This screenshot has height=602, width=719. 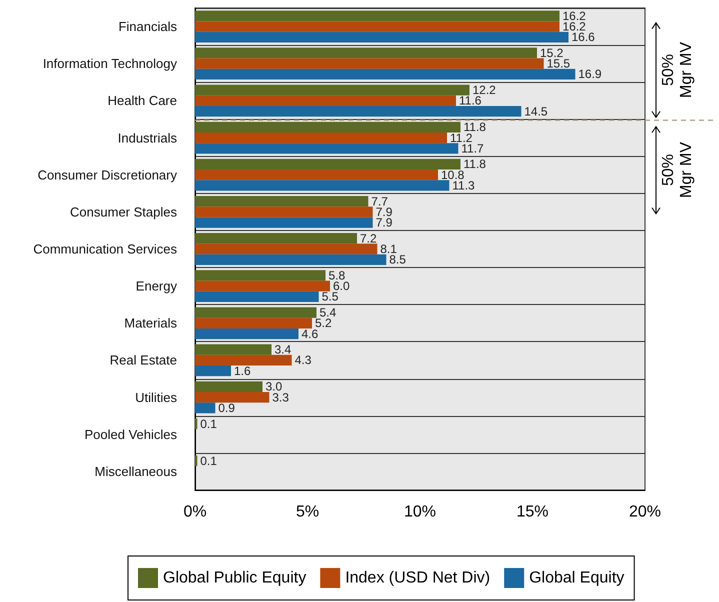 What do you see at coordinates (157, 286) in the screenshot?
I see `y-tick-label: Energy` at bounding box center [157, 286].